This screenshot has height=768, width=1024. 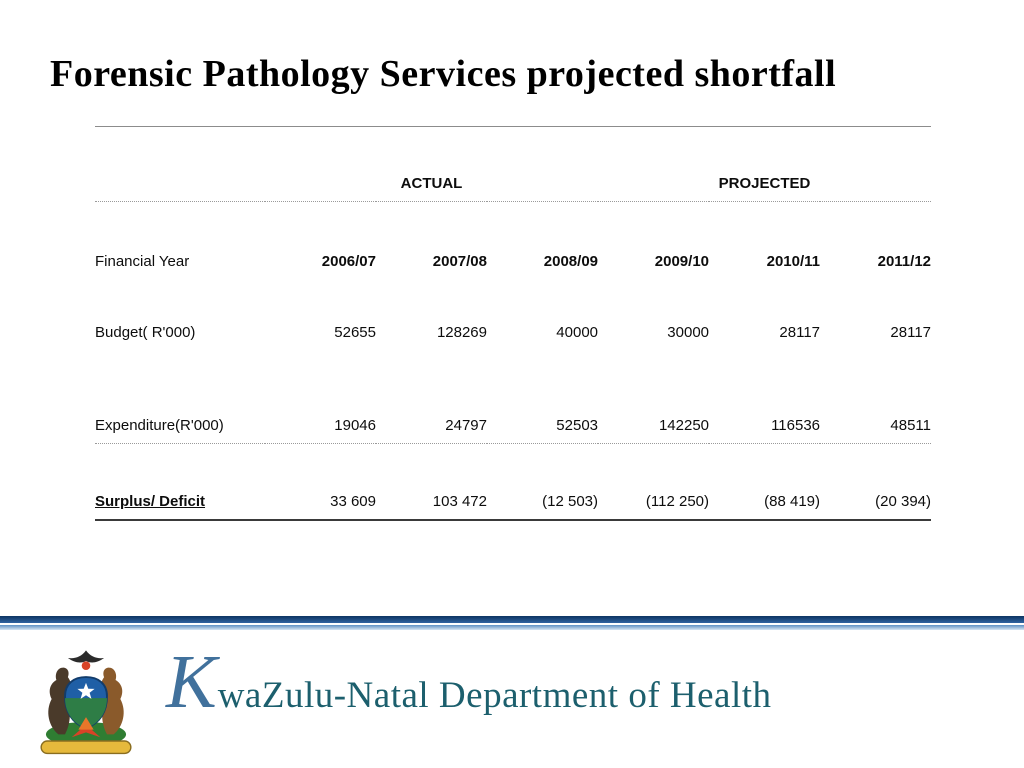 I want to click on year-header: 2011/12, so click(x=904, y=261).